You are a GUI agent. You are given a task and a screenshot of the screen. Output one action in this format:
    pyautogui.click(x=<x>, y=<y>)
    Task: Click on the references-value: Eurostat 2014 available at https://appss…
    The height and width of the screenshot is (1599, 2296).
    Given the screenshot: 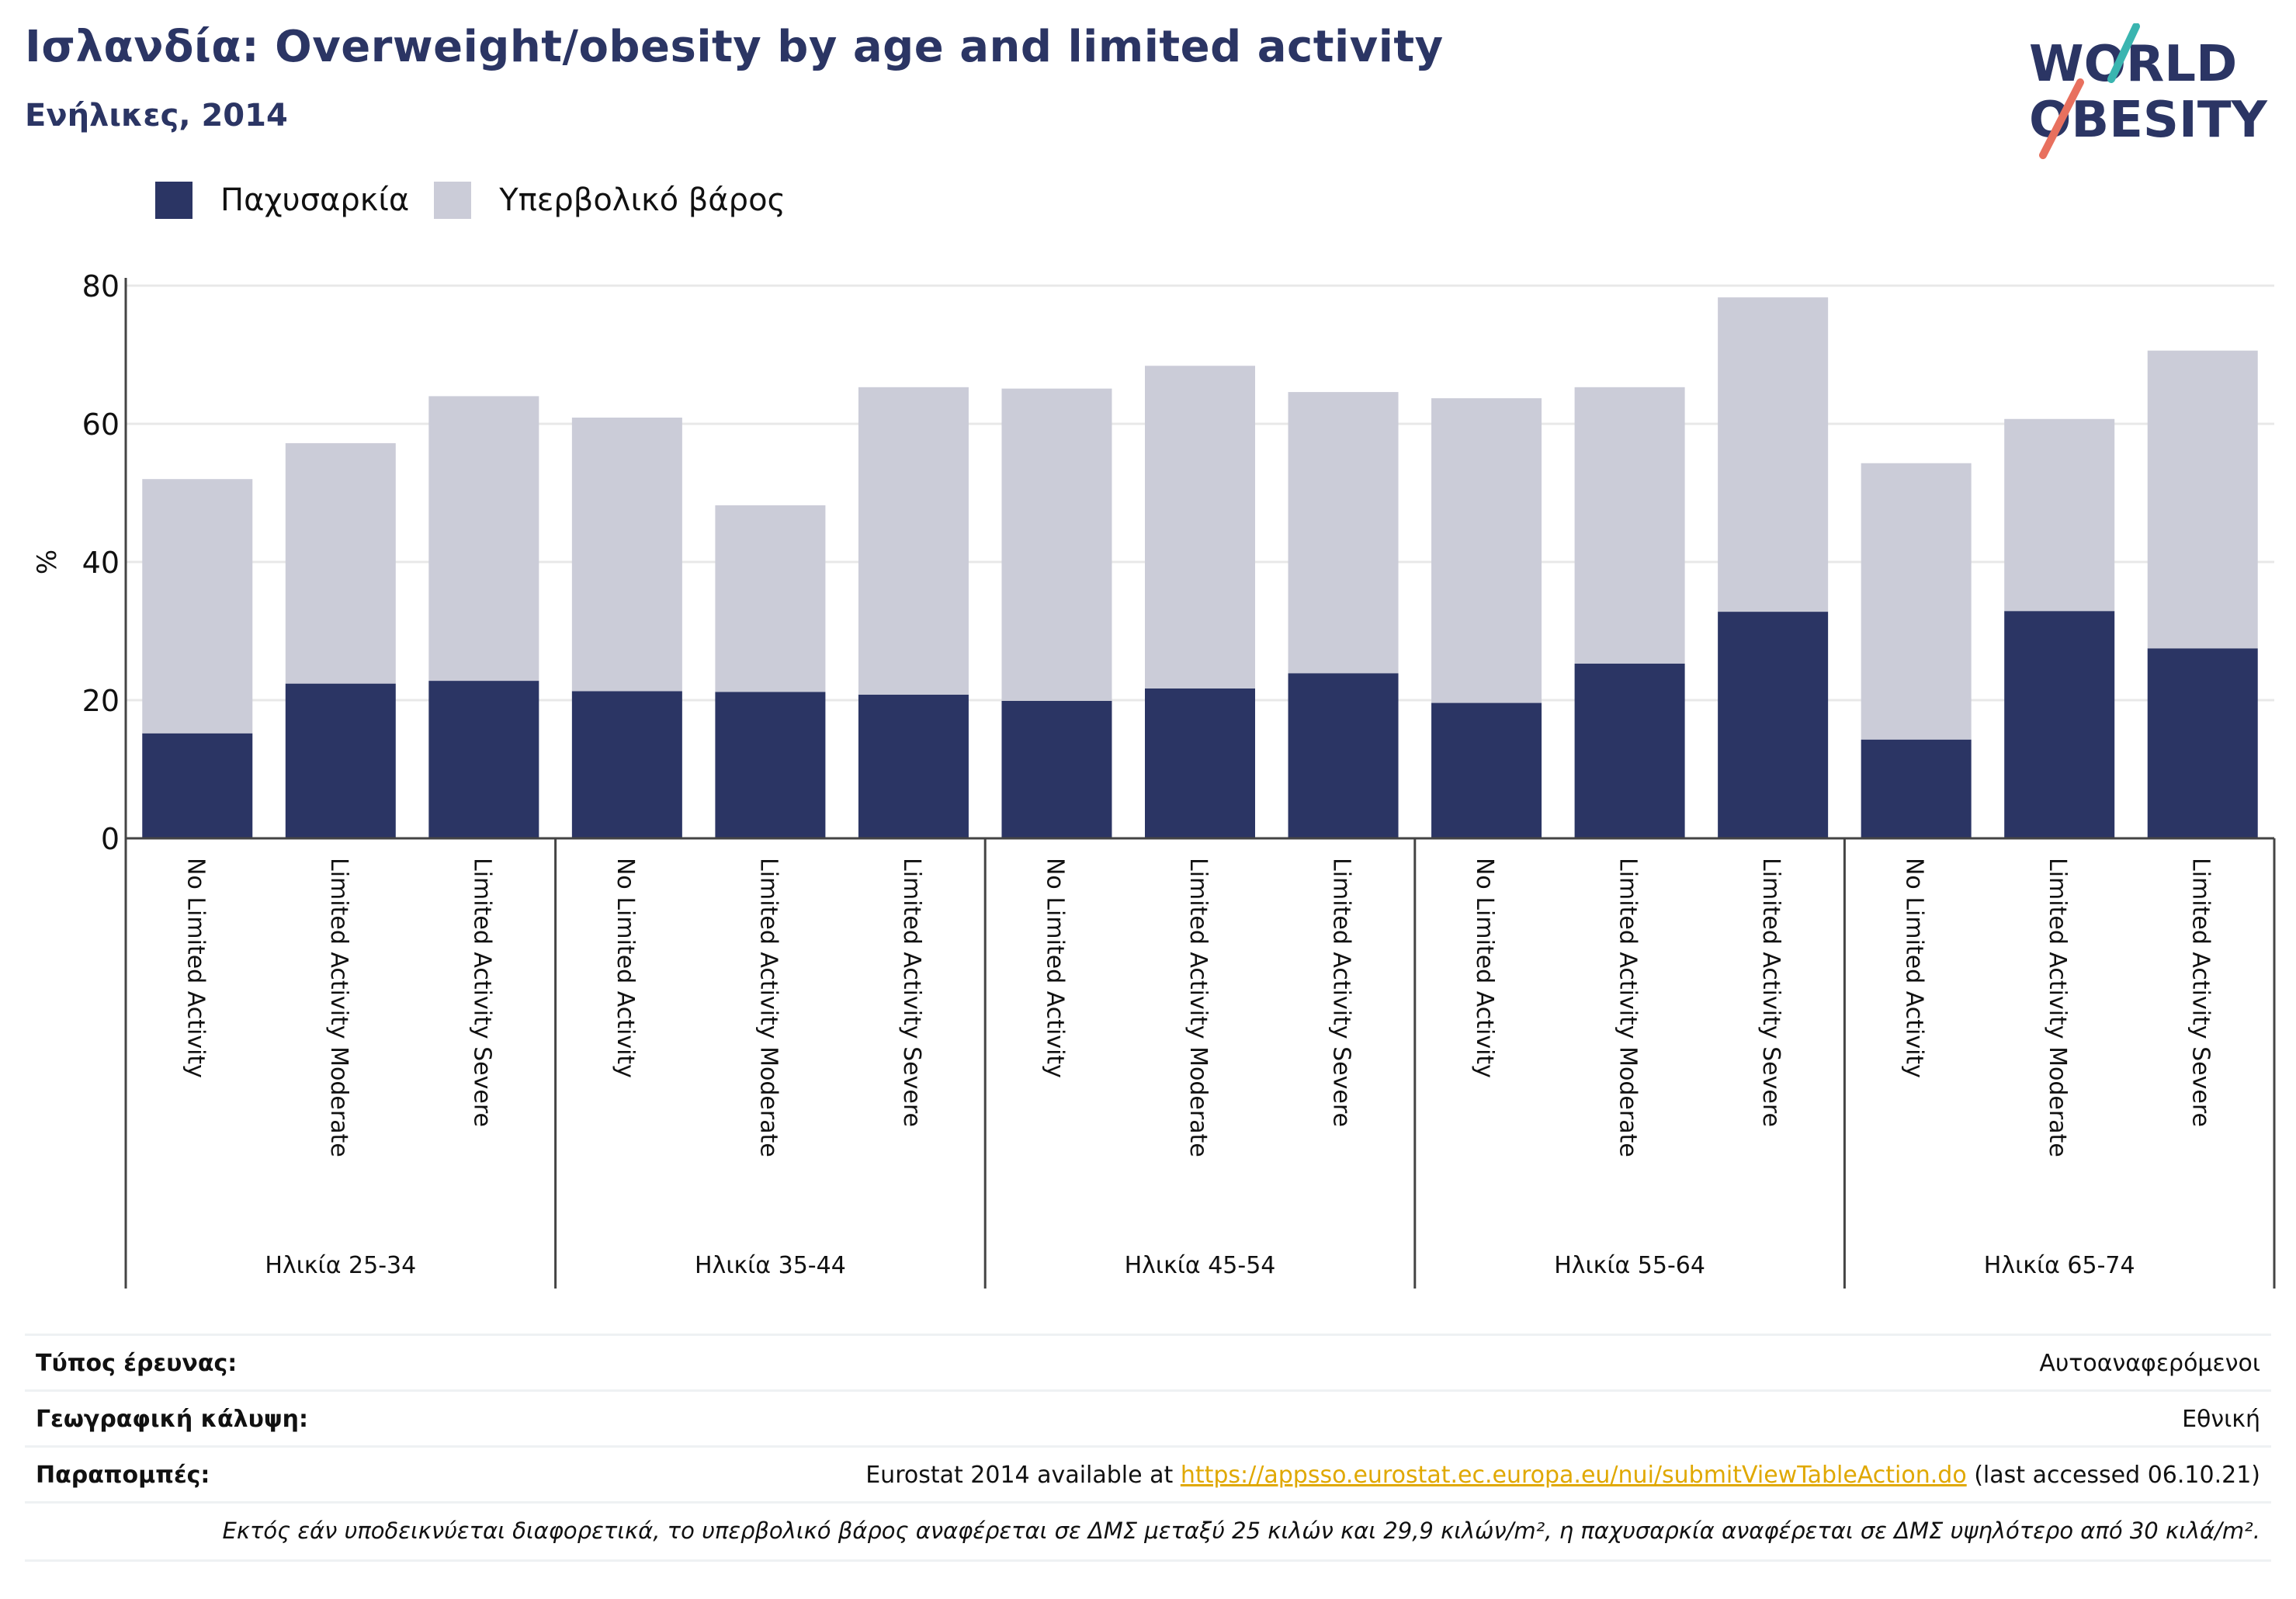 What is the action you would take?
    pyautogui.click(x=1562, y=1475)
    